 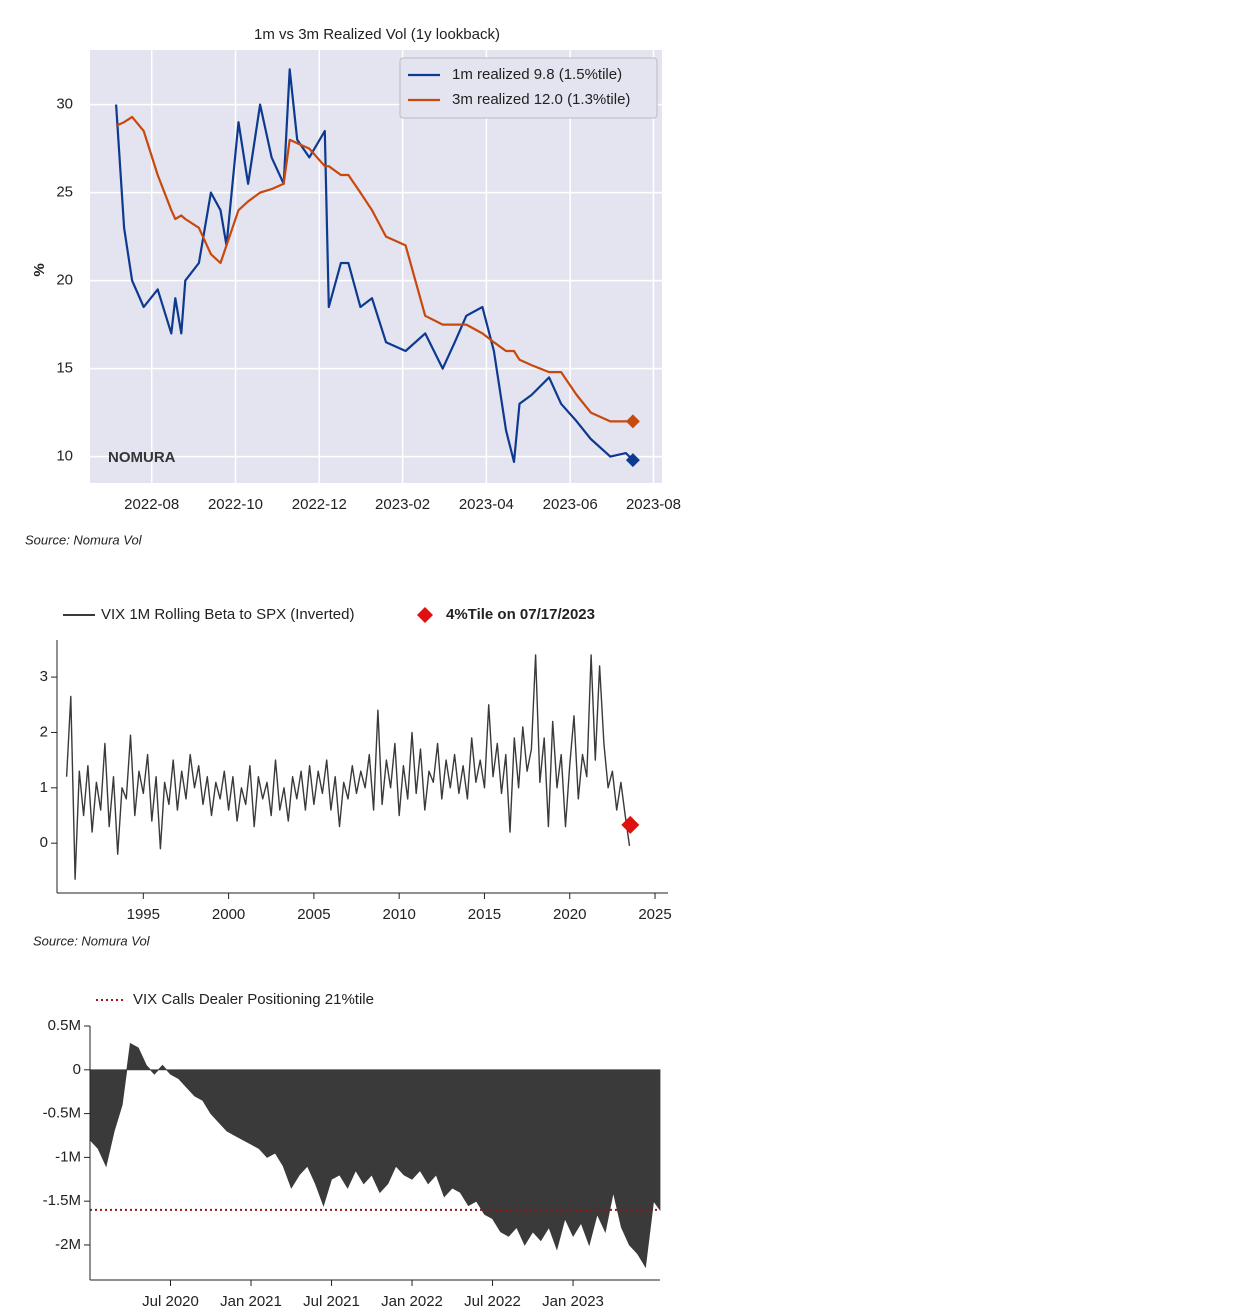 What do you see at coordinates (68, 1156) in the screenshot?
I see `y-tick-label: -1M` at bounding box center [68, 1156].